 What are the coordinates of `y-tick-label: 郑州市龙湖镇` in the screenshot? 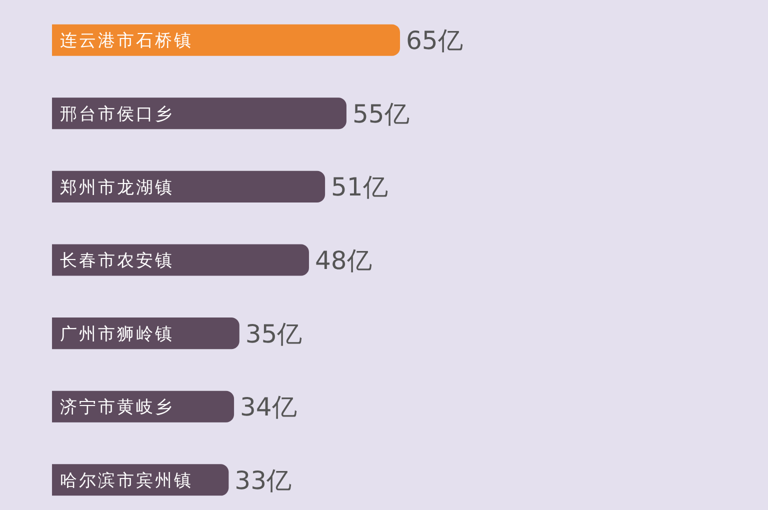 It's located at (117, 188).